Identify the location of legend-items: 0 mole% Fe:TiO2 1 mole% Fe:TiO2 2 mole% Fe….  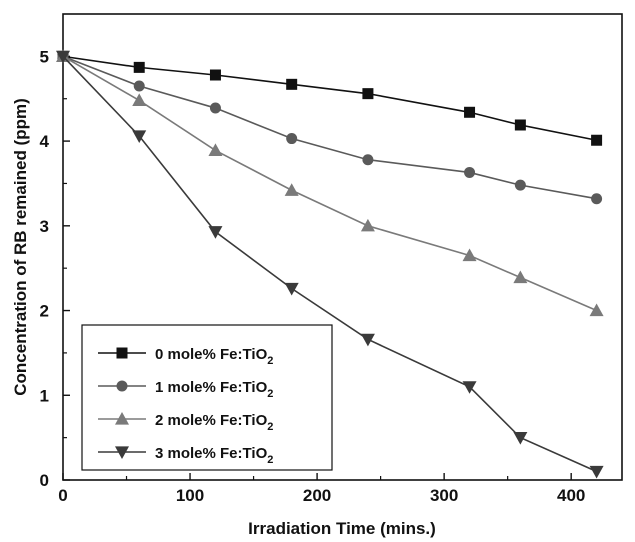
(185, 406).